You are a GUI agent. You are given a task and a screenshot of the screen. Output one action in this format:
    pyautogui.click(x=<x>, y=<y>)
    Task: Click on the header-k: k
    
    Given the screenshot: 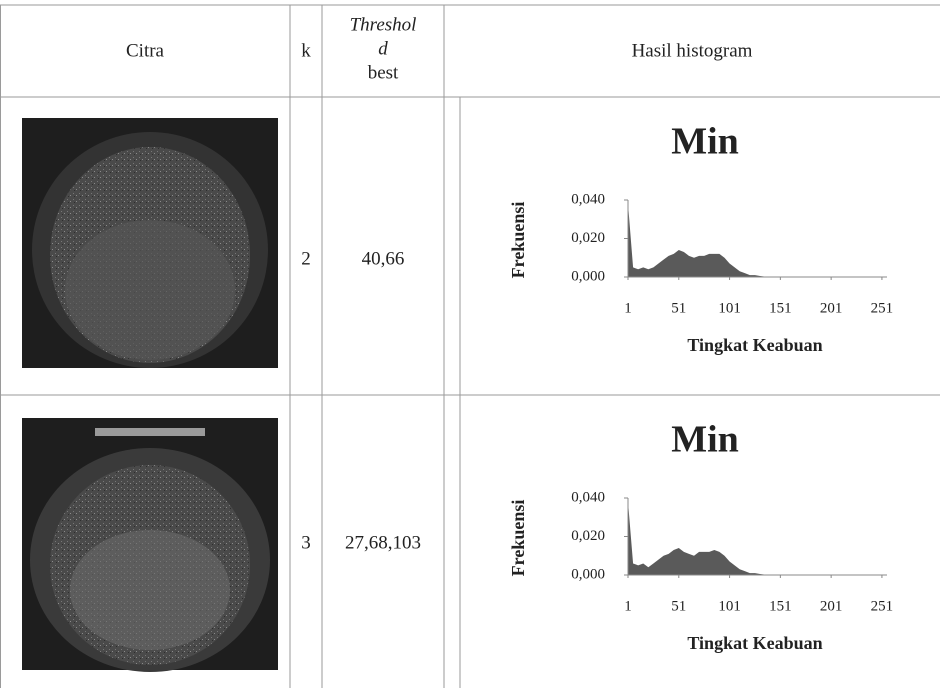 What is the action you would take?
    pyautogui.click(x=306, y=50)
    